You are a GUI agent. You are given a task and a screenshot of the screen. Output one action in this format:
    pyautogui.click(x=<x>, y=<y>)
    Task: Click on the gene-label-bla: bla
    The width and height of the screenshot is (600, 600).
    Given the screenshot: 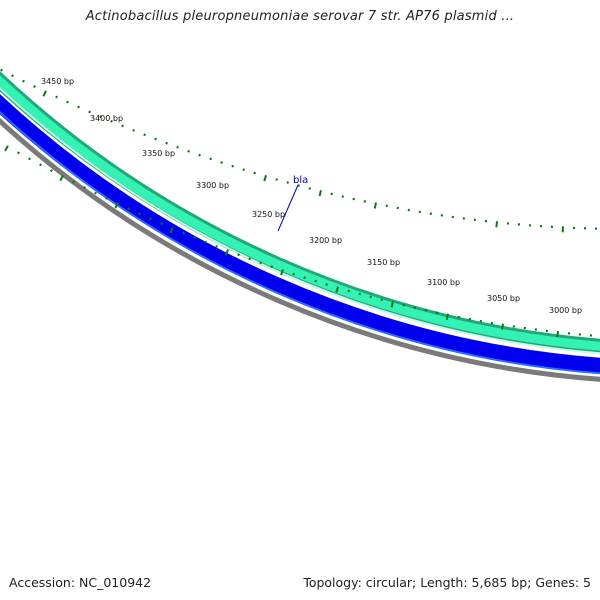 What is the action you would take?
    pyautogui.click(x=300, y=180)
    